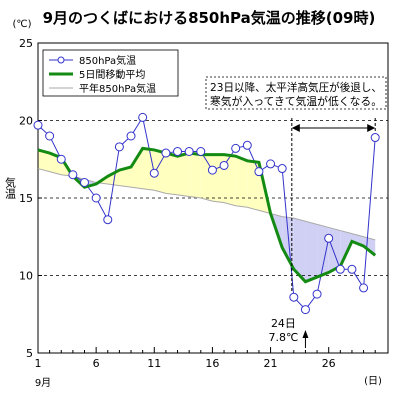 This screenshot has height=404, width=400. What do you see at coordinates (29, 353) in the screenshot?
I see `y-tick-label: 5` at bounding box center [29, 353].